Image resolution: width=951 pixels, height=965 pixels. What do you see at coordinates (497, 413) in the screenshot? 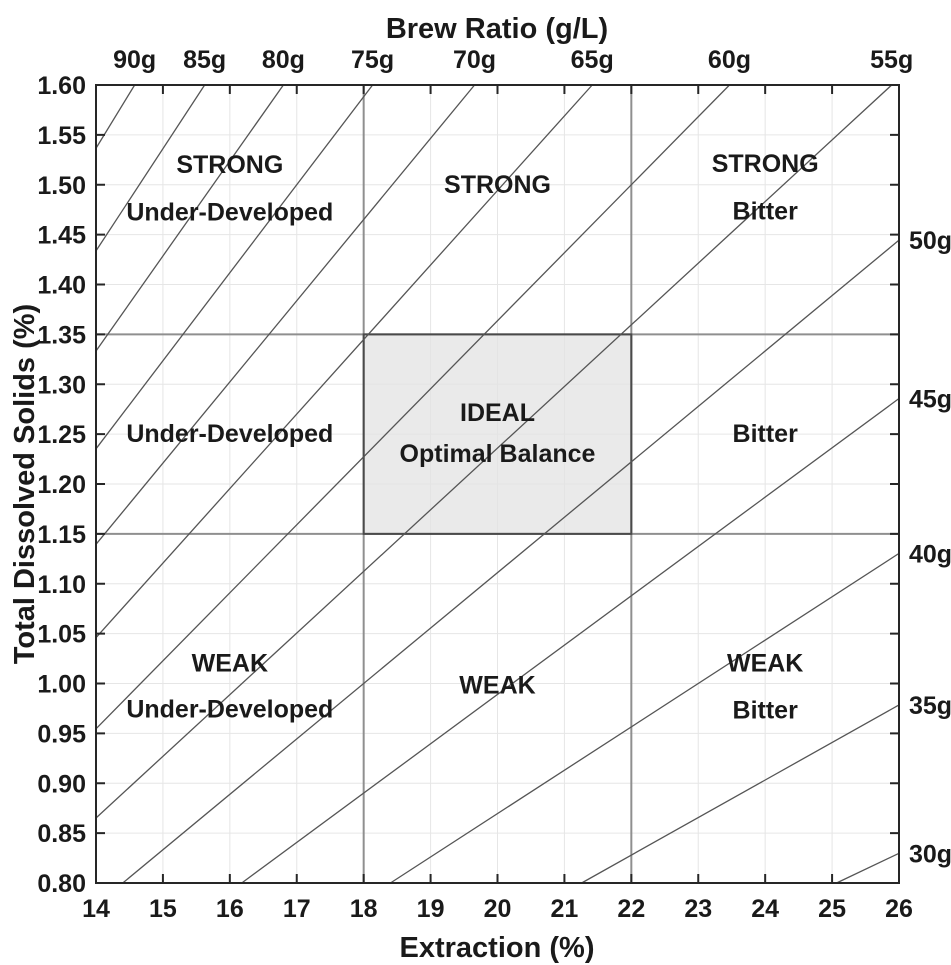
I see `ideal-zone-label-1: IDEAL` at bounding box center [497, 413].